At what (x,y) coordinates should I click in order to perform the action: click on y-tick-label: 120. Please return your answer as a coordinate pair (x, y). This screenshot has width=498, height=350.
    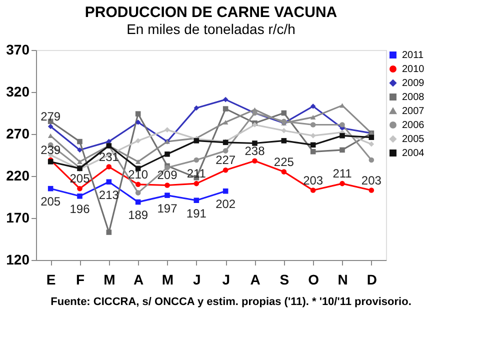
    Looking at the image, I should click on (18, 260).